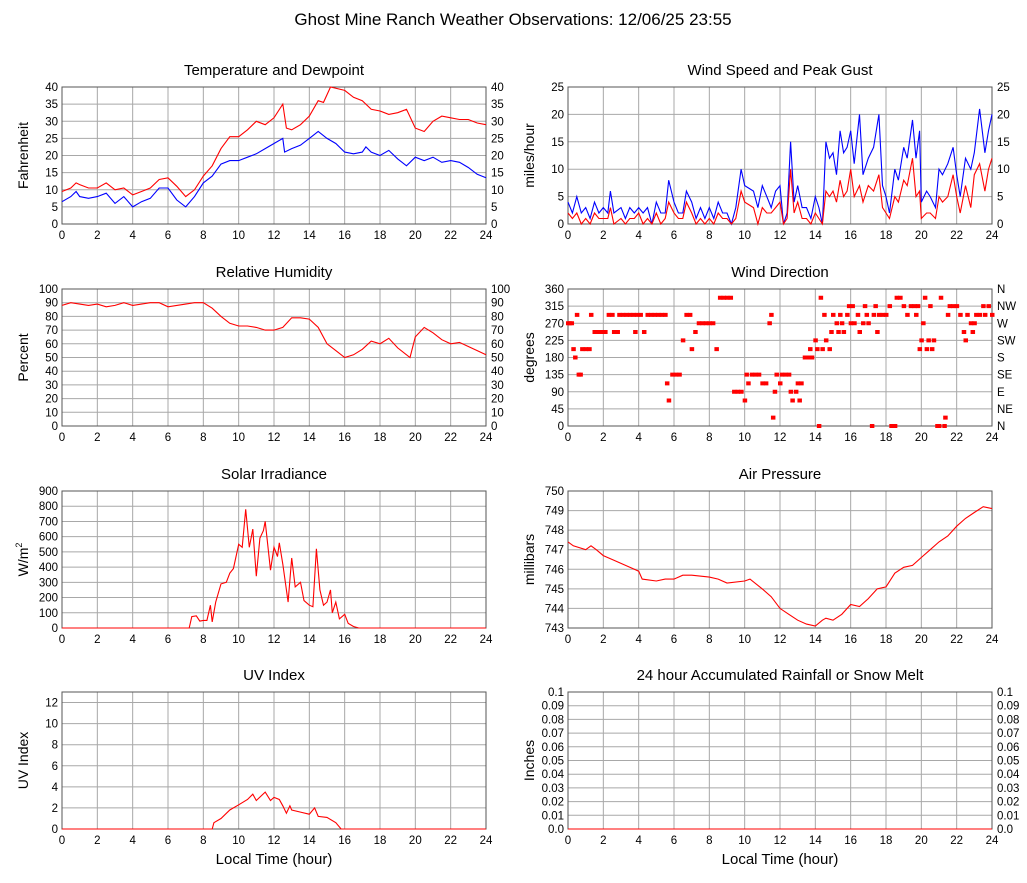 The width and height of the screenshot is (1027, 883). What do you see at coordinates (554, 376) in the screenshot?
I see `y-tick-label: 135` at bounding box center [554, 376].